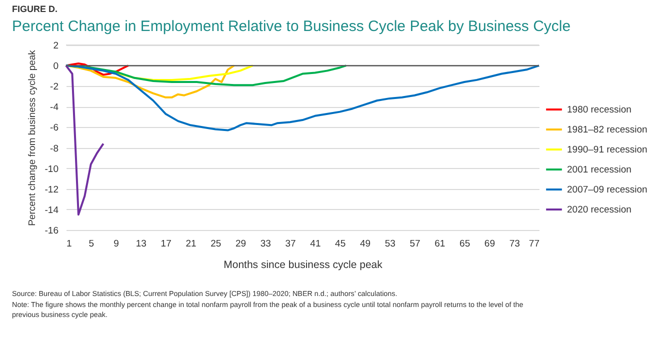 This screenshot has width=669, height=338. Describe the element at coordinates (607, 190) in the screenshot. I see `legend-label: 2007–09 recession` at that location.